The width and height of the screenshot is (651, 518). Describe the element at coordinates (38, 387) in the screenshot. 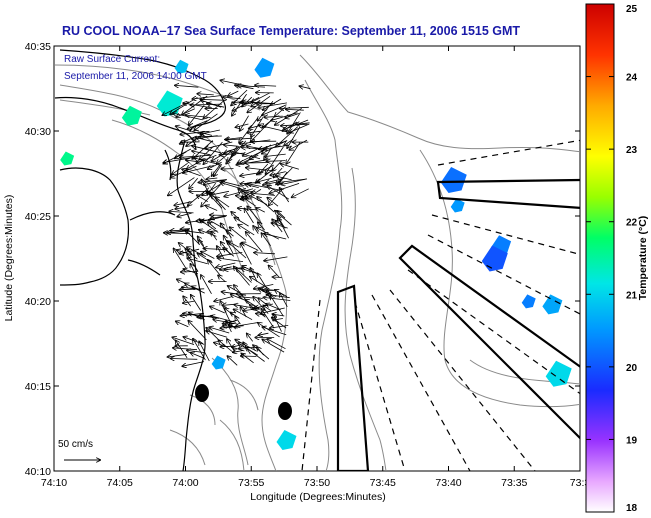

I see `y-tick-label: 40:15` at that location.